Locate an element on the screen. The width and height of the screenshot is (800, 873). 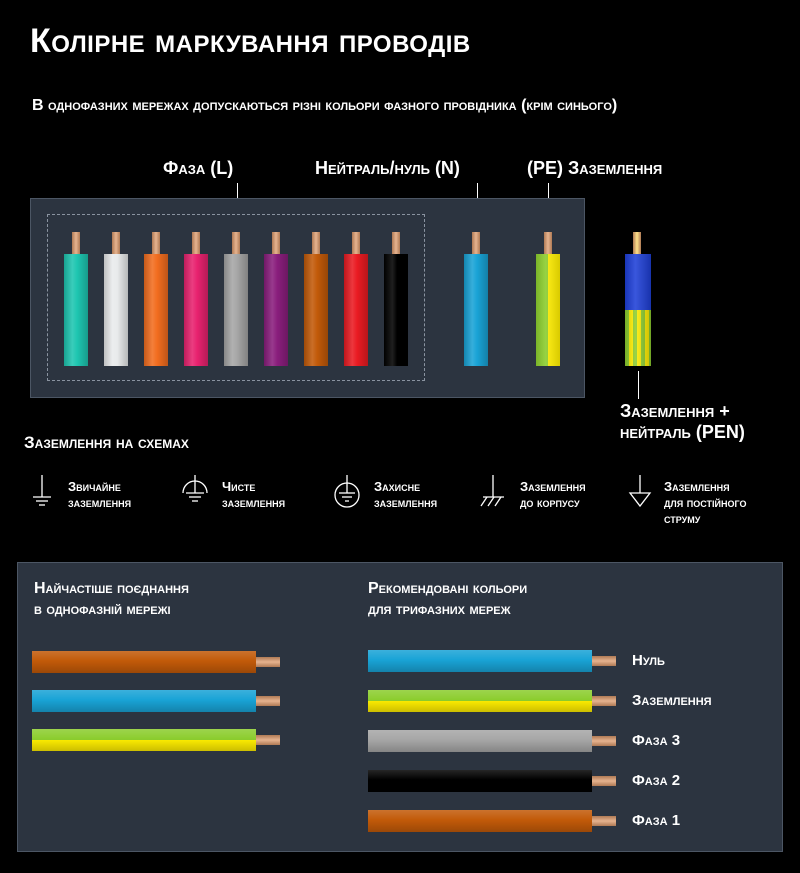
three-phase-wire-label: Фаза 1 is located at coordinates (656, 820).